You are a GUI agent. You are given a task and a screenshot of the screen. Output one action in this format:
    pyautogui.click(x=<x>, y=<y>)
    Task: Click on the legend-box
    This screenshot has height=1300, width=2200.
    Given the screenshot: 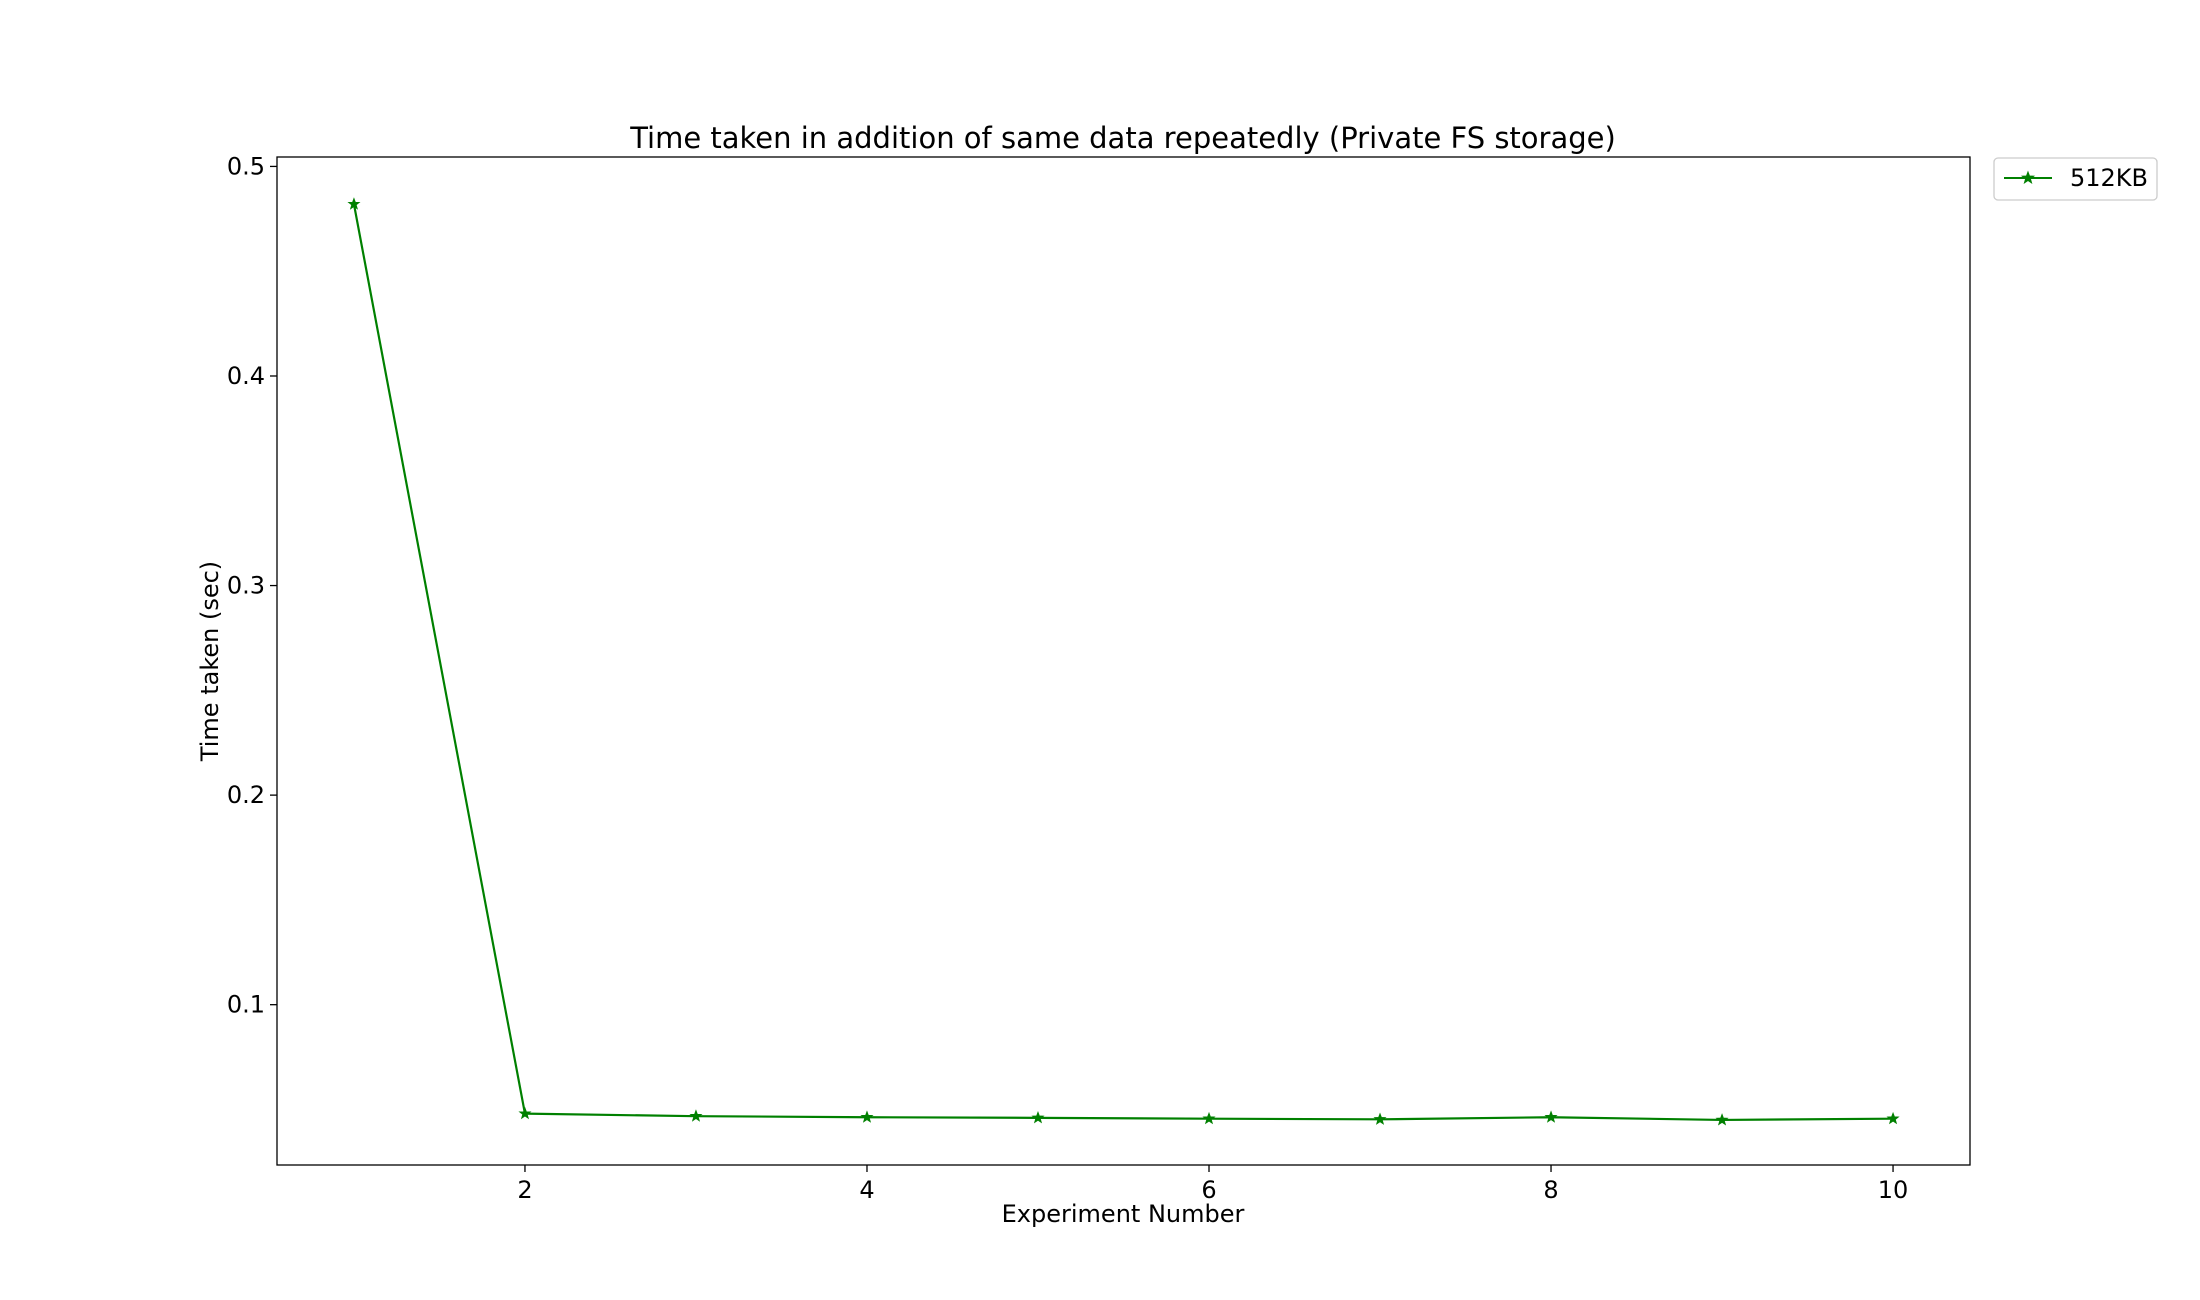 What is the action you would take?
    pyautogui.click(x=2075, y=179)
    